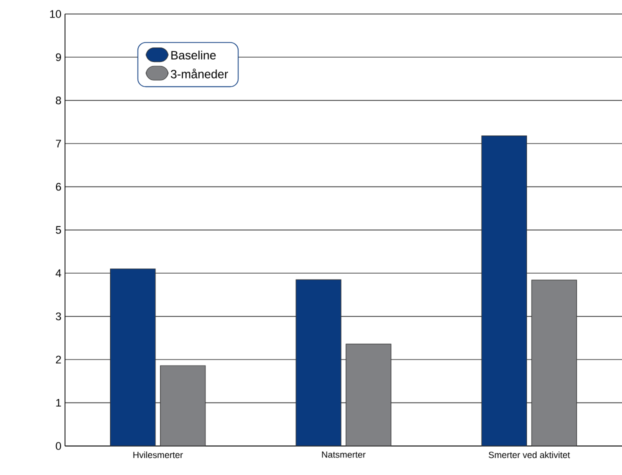 The image size is (622, 475). Describe the element at coordinates (56, 14) in the screenshot. I see `y-tick-label: 10` at that location.